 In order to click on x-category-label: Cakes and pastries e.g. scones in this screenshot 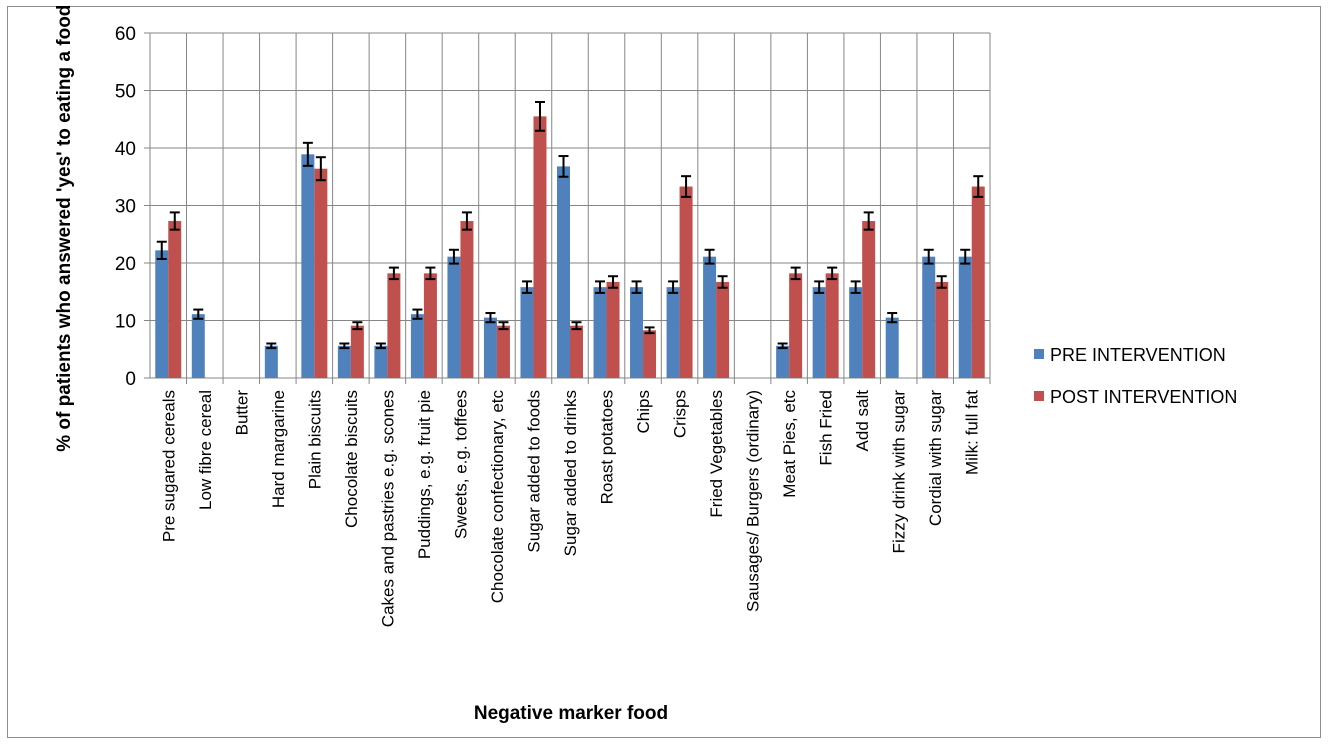, I will do `click(387, 508)`.